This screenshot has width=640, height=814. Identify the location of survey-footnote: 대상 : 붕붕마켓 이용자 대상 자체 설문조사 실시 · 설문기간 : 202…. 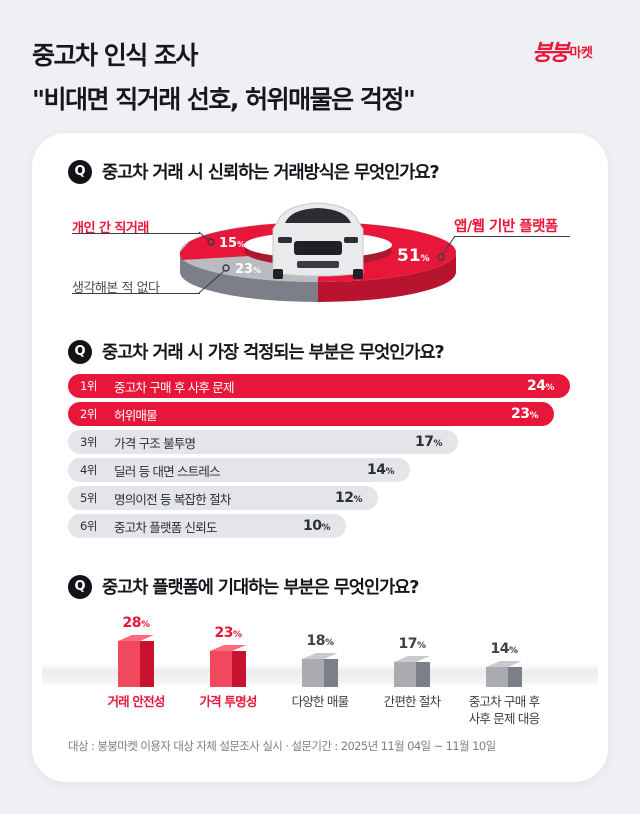
(282, 746).